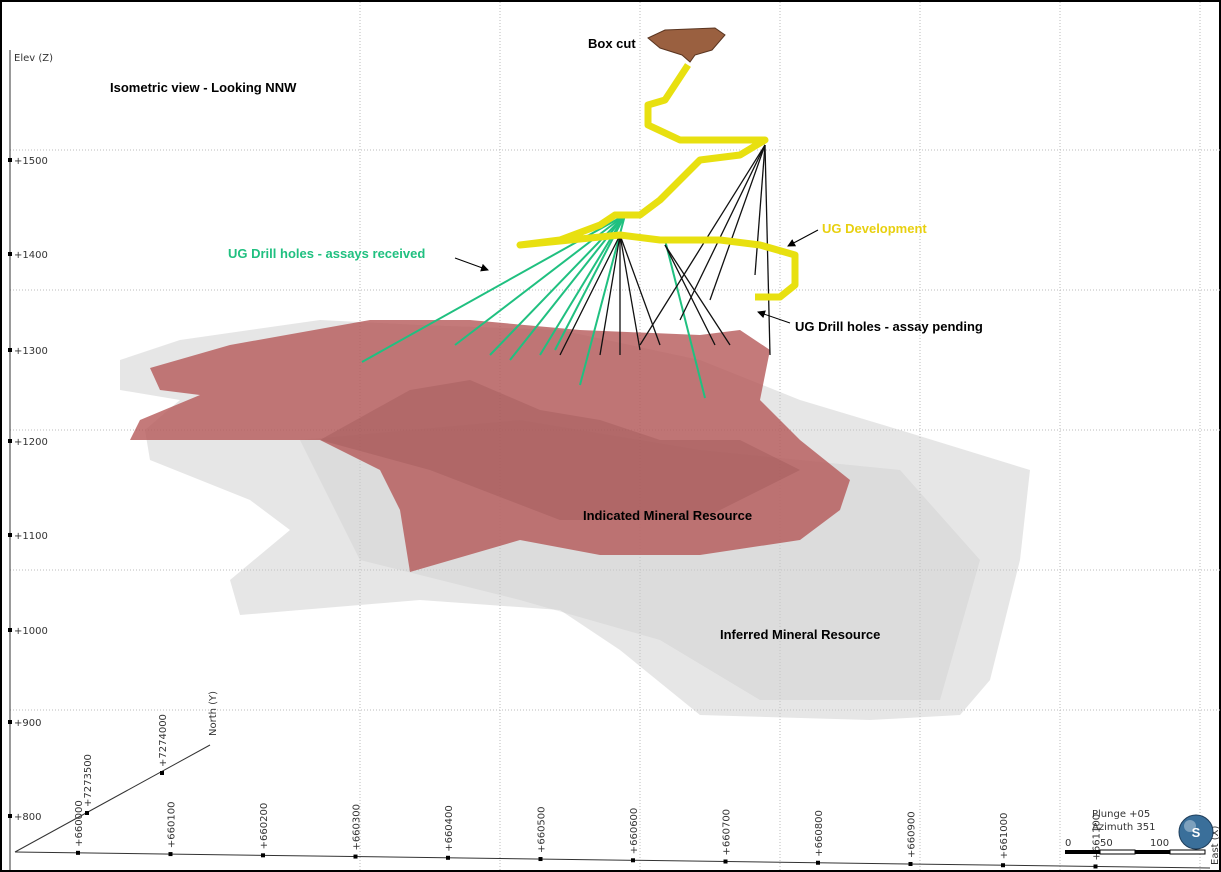  What do you see at coordinates (449, 828) in the screenshot?
I see `east-label: +660400` at bounding box center [449, 828].